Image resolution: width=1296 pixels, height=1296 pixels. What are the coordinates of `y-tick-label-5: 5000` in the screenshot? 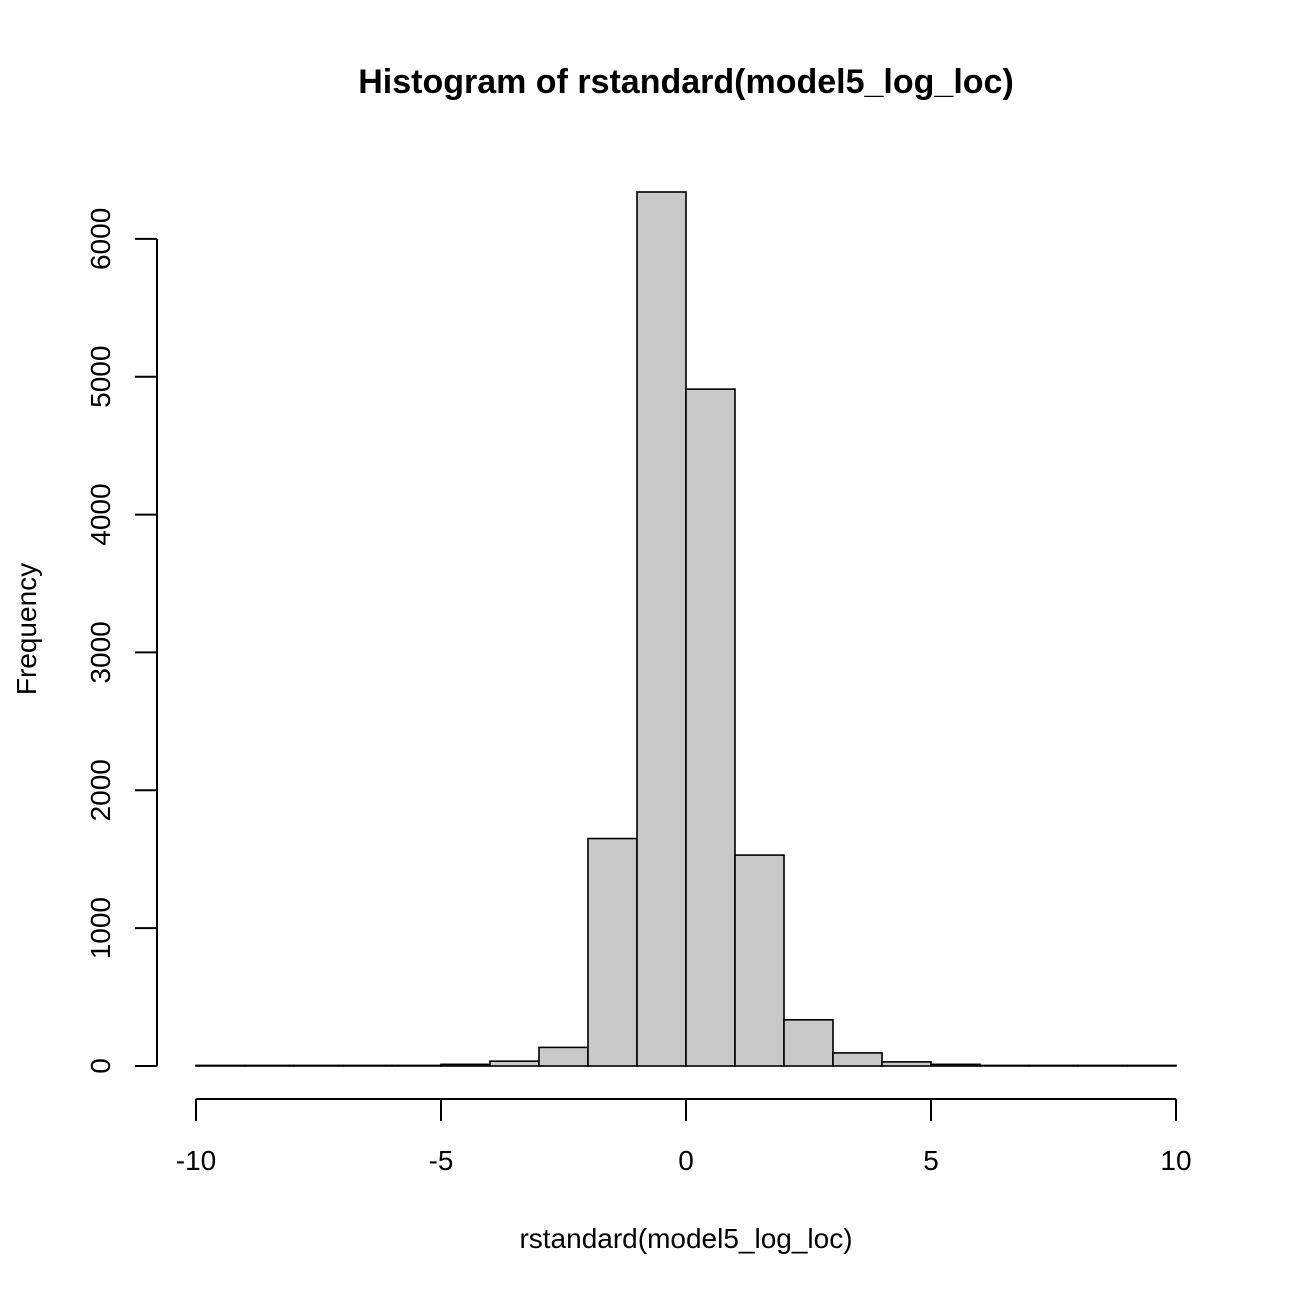 It's located at (100, 377).